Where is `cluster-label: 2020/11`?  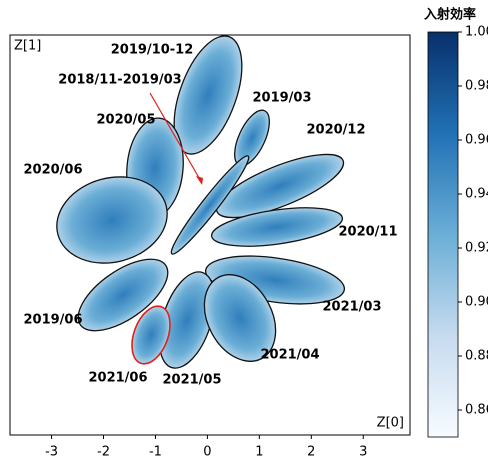
cluster-label: 2020/11 is located at coordinates (367, 232).